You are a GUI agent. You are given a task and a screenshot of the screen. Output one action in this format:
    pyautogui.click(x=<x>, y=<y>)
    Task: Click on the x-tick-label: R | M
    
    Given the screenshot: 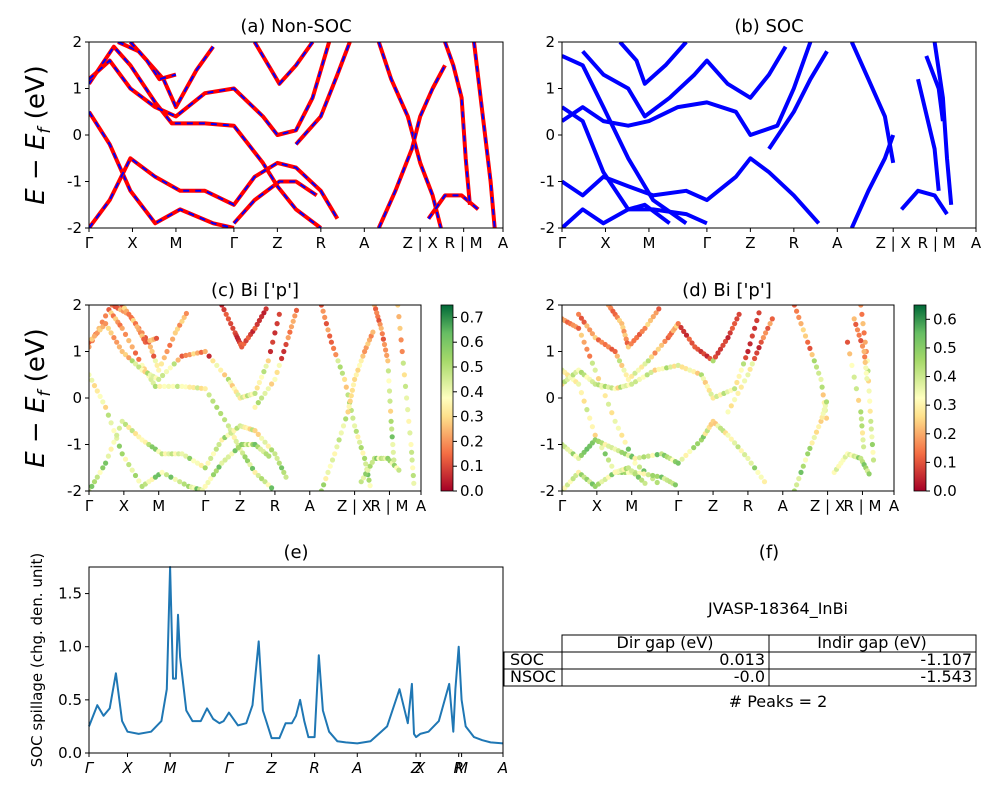 What is the action you would take?
    pyautogui.click(x=389, y=506)
    